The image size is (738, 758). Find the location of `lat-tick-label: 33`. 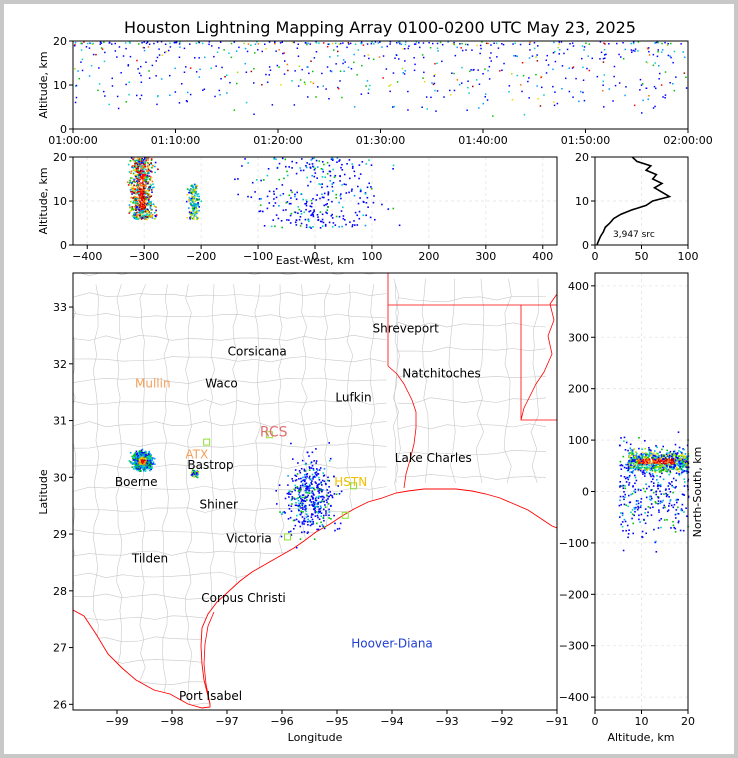

lat-tick-label: 33 is located at coordinates (60, 307).